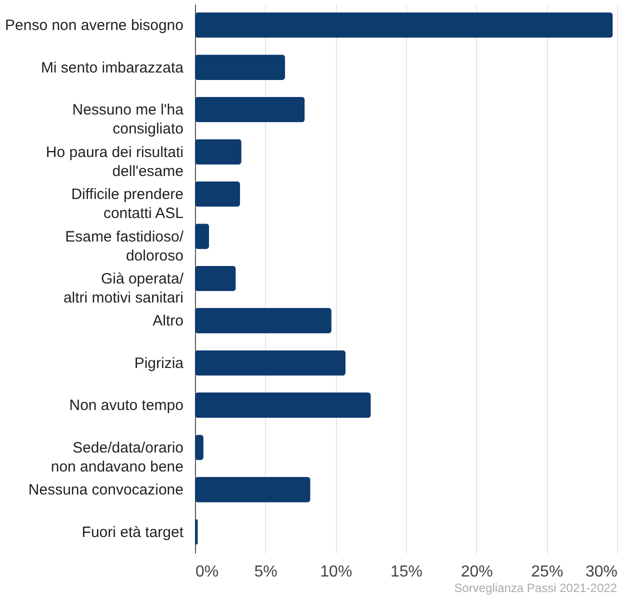 The height and width of the screenshot is (606, 641). Describe the element at coordinates (601, 572) in the screenshot. I see `x-tick-label: 30%` at that location.